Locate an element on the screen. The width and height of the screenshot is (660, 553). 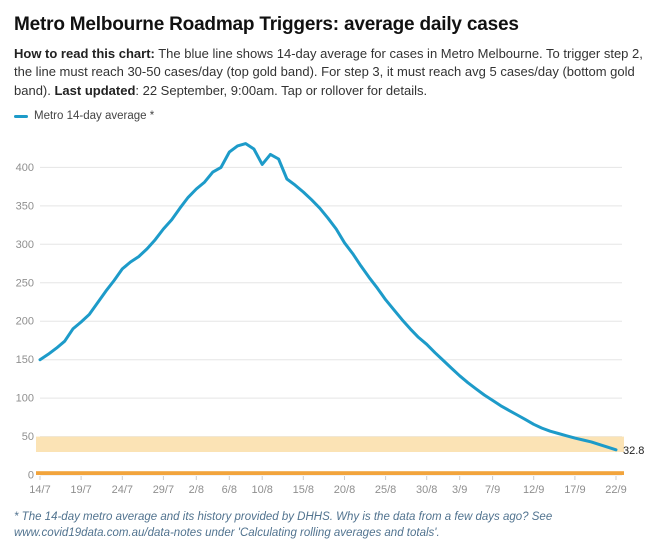
y-axis-tick-label: 300 is located at coordinates (25, 245).